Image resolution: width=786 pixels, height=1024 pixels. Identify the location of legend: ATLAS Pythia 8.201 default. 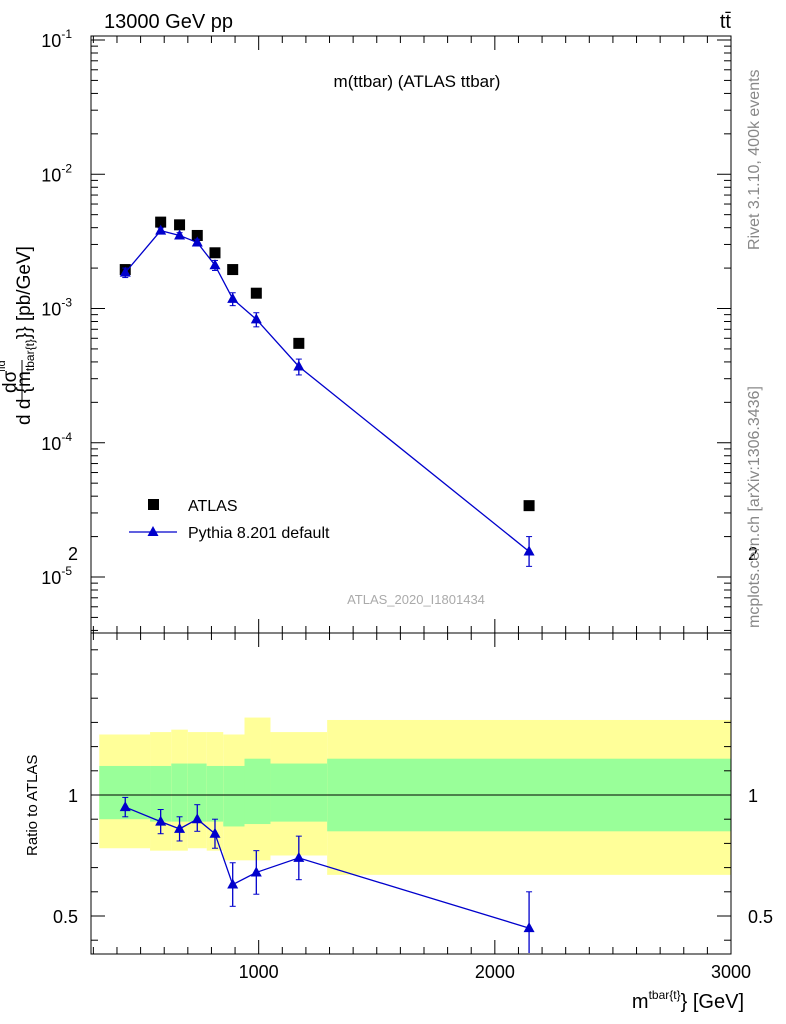
(229, 520).